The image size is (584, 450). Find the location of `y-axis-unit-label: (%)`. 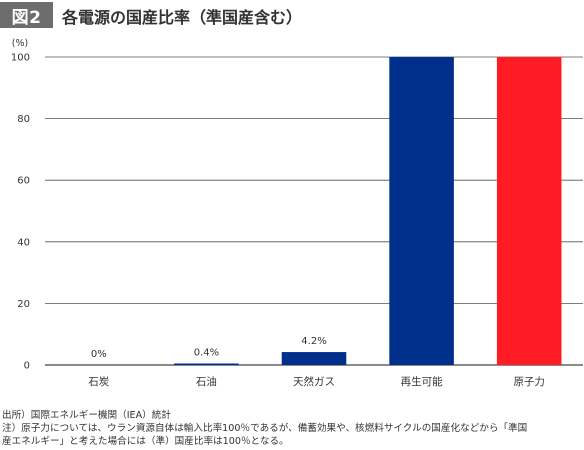

y-axis-unit-label: (%) is located at coordinates (20, 43).